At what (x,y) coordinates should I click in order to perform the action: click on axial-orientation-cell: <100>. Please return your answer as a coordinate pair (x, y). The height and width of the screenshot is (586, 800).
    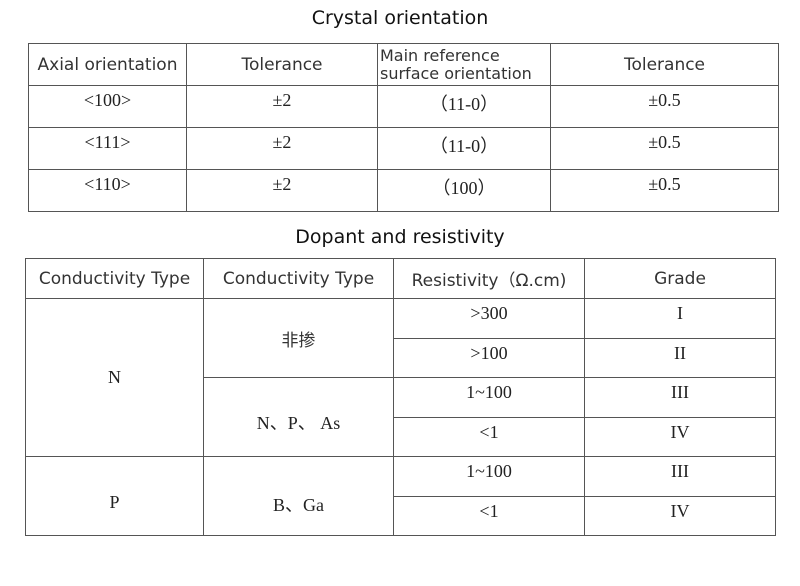
    Looking at the image, I should click on (107, 106).